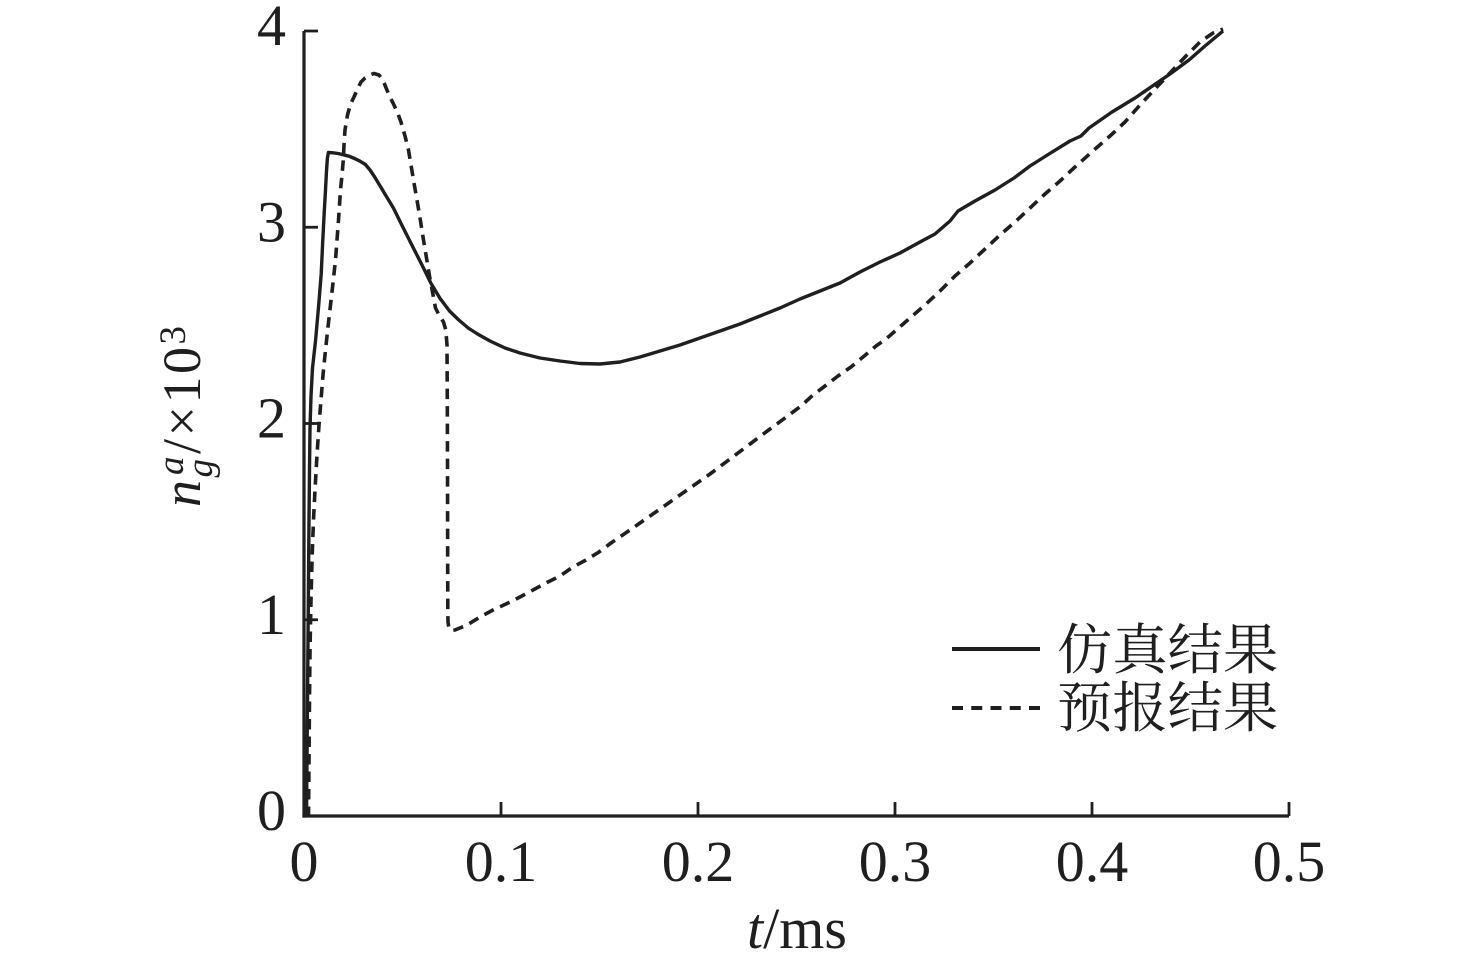 The height and width of the screenshot is (964, 1476). I want to click on svg-text: 0.5, so click(1289, 861).